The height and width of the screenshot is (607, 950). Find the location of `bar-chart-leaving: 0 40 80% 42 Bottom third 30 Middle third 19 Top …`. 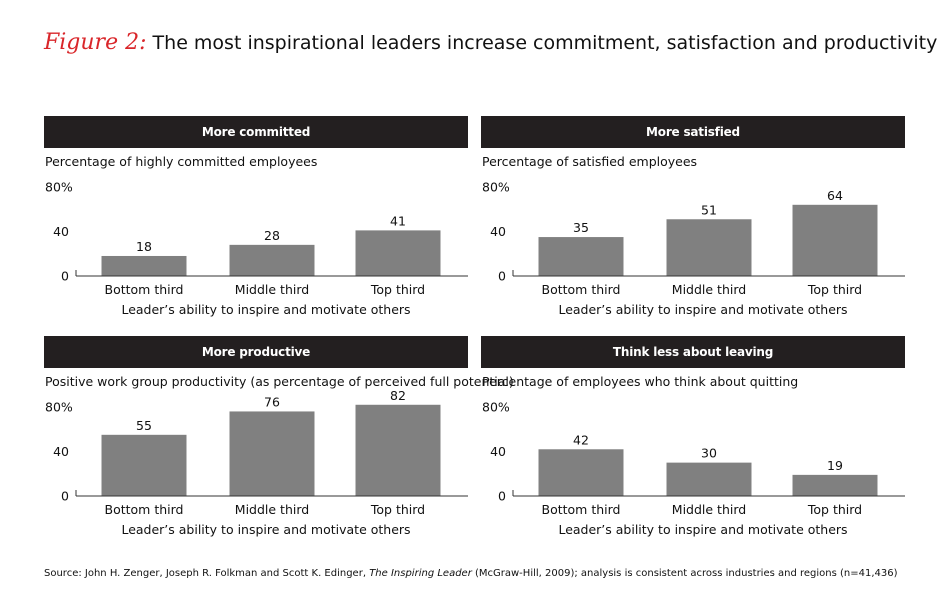

bar-chart-leaving: 0 40 80% 42 Bottom third 30 Middle third 19 Top … is located at coordinates (693, 468).